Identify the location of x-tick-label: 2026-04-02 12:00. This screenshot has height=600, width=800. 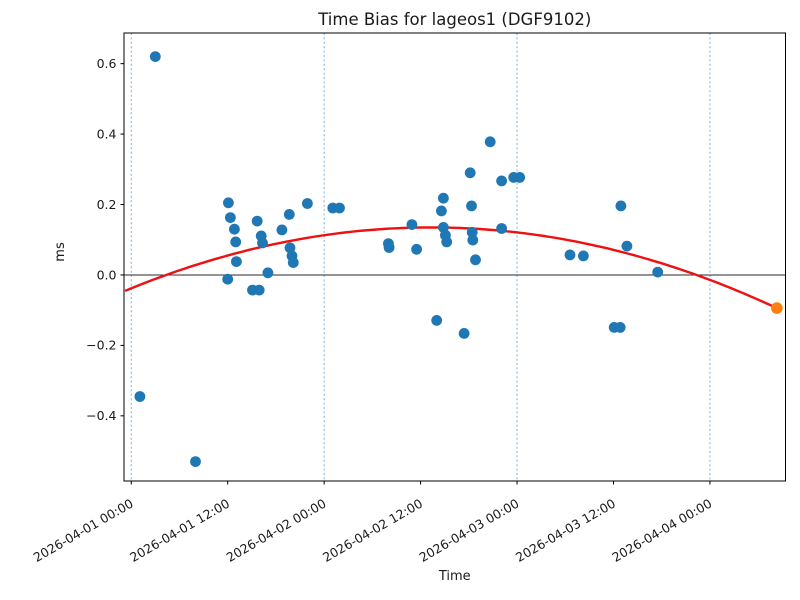
(372, 530).